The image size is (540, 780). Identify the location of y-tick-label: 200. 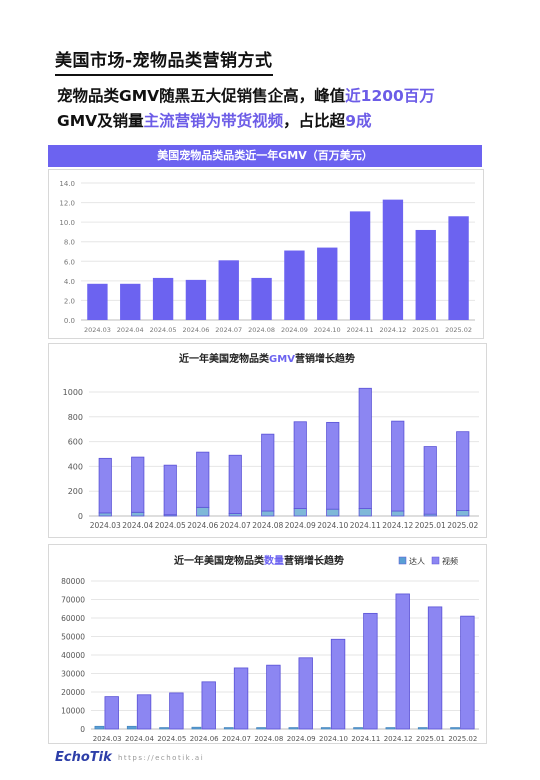
(75, 491).